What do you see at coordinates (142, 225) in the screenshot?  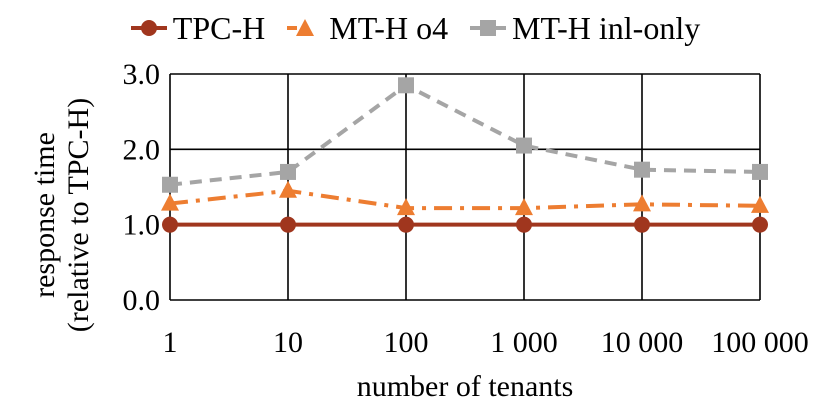 I see `y-tick-label: 1.0` at bounding box center [142, 225].